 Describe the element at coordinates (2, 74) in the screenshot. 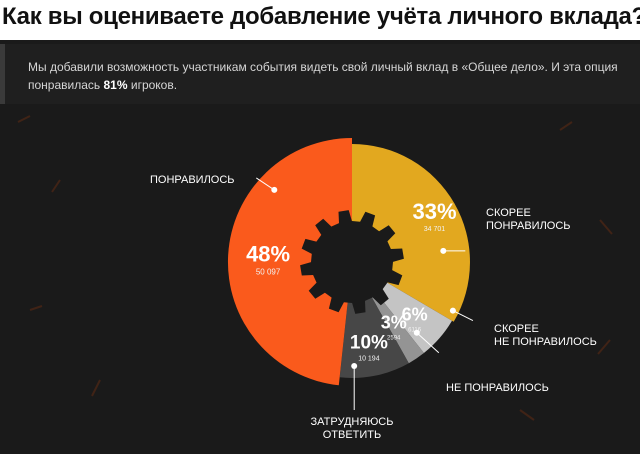

I see `intro-accent-bar` at that location.